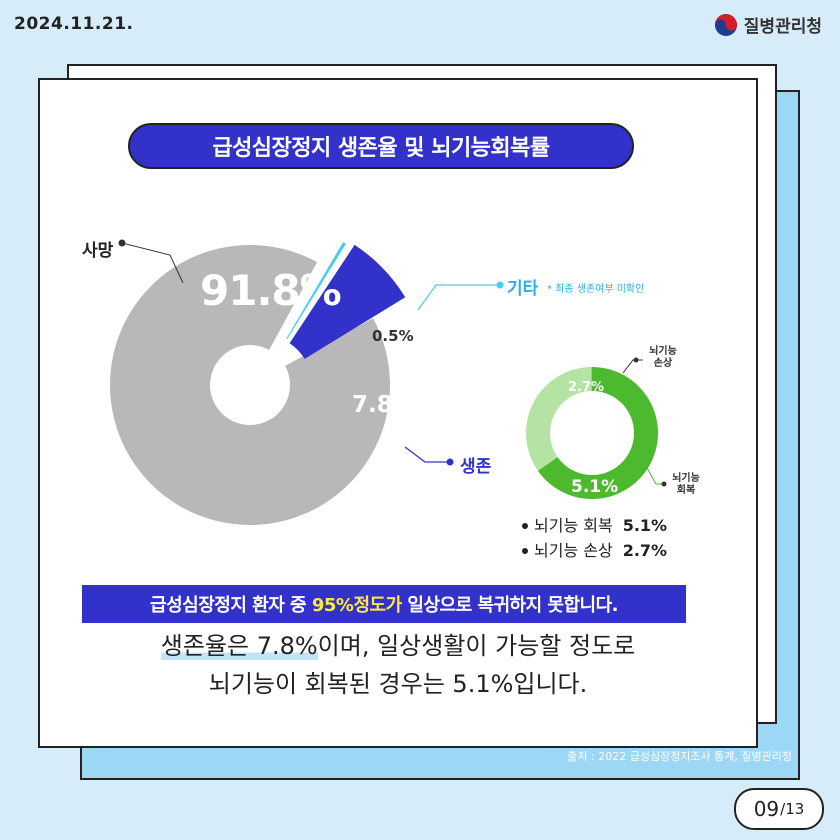 This screenshot has height=840, width=840. Describe the element at coordinates (427, 454) in the screenshot. I see `leader-line-survive` at that location.